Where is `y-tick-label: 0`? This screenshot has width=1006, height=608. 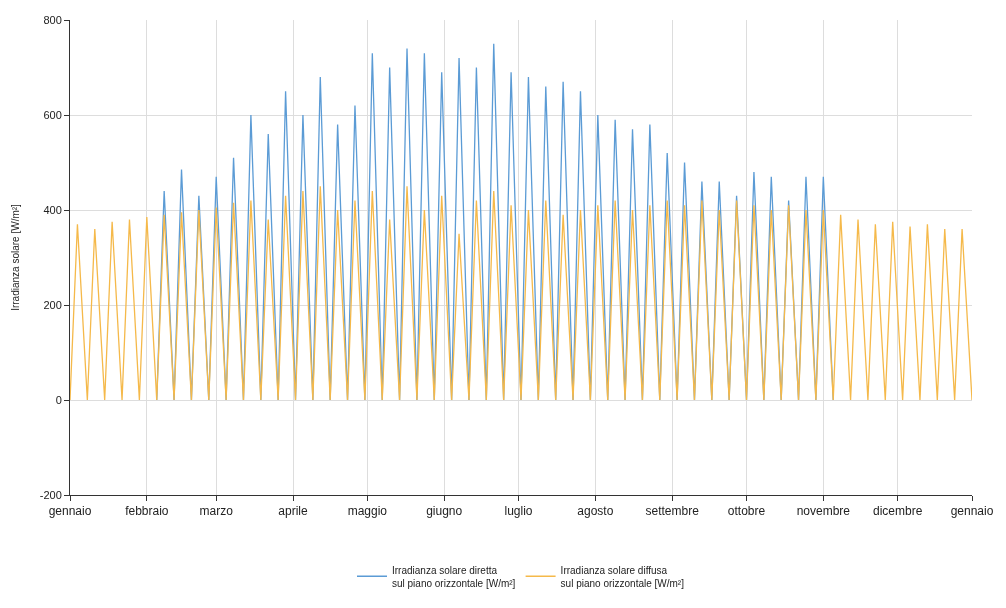
y-tick-label: 0 is located at coordinates (58, 399).